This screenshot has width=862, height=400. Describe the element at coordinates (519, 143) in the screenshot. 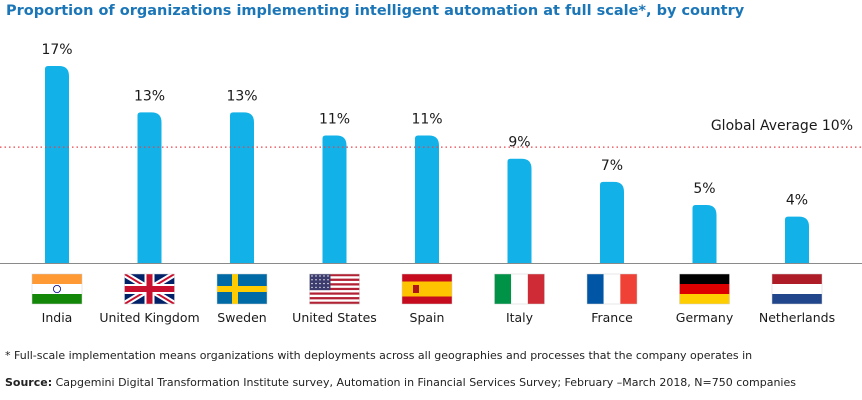

I see `value-label-italy: 9%` at that location.